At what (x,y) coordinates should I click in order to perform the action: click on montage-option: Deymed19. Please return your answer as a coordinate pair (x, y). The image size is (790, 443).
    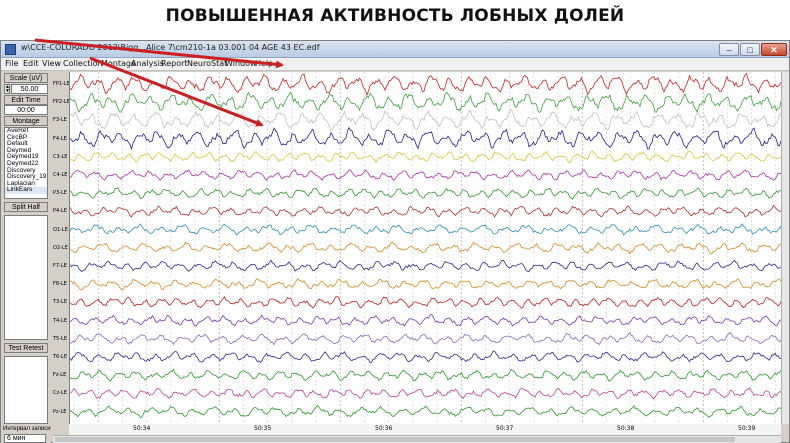
    Looking at the image, I should click on (23, 157).